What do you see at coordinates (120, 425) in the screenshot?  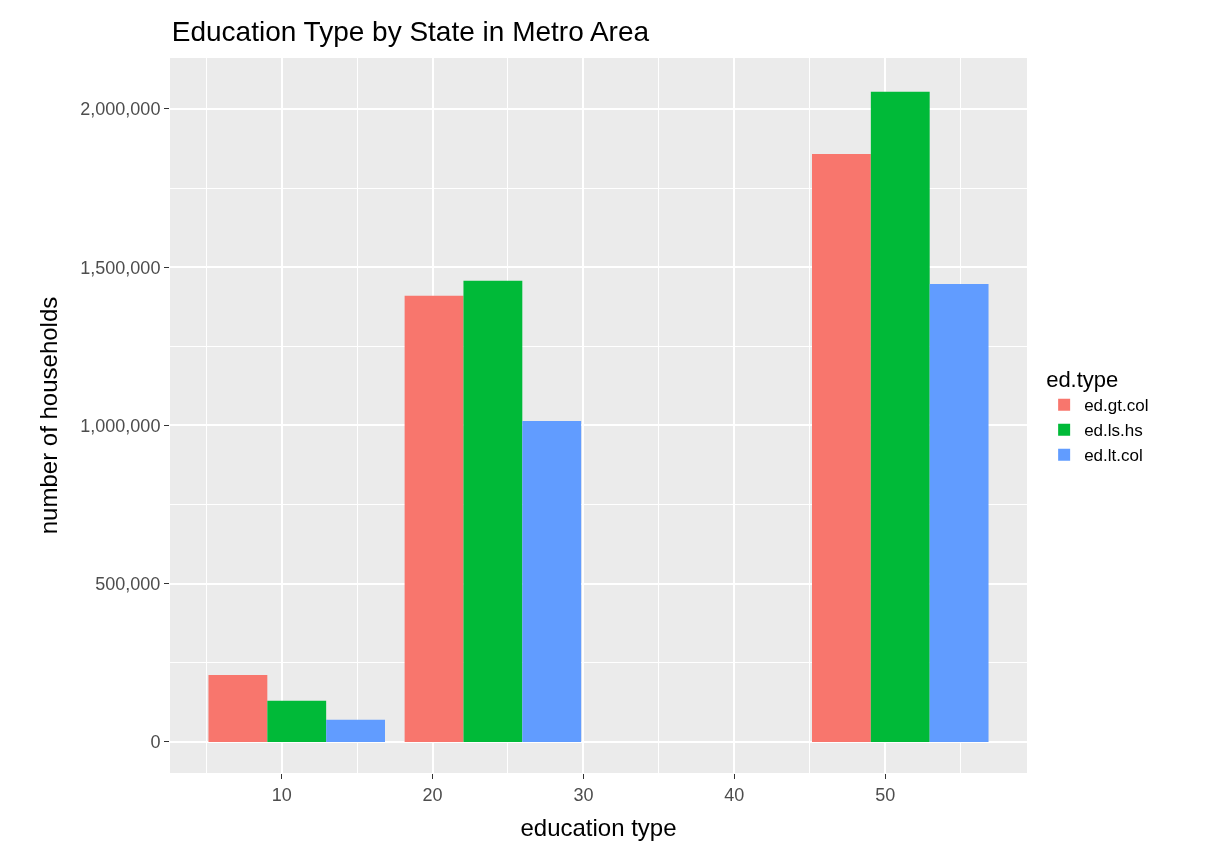 I see `y-tick-label: 1,000,000` at bounding box center [120, 425].